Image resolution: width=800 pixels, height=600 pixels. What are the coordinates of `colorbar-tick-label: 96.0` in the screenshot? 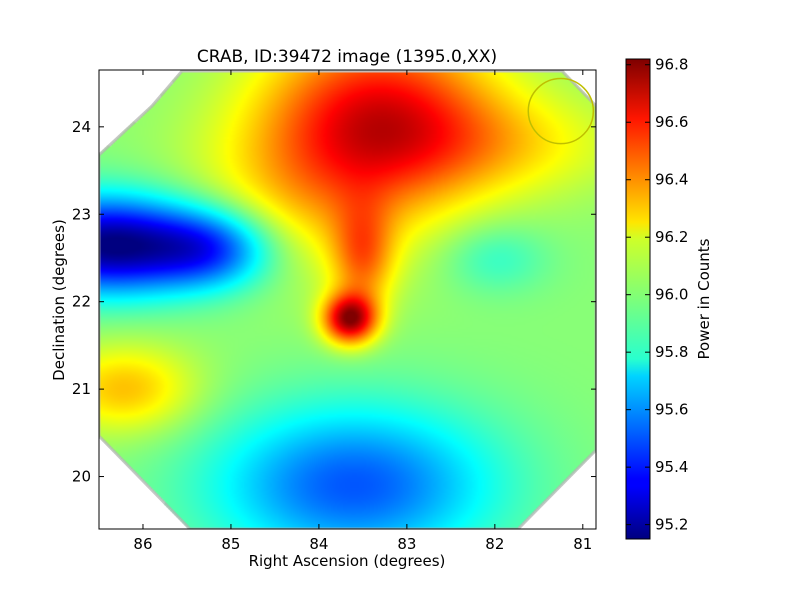 It's located at (671, 295).